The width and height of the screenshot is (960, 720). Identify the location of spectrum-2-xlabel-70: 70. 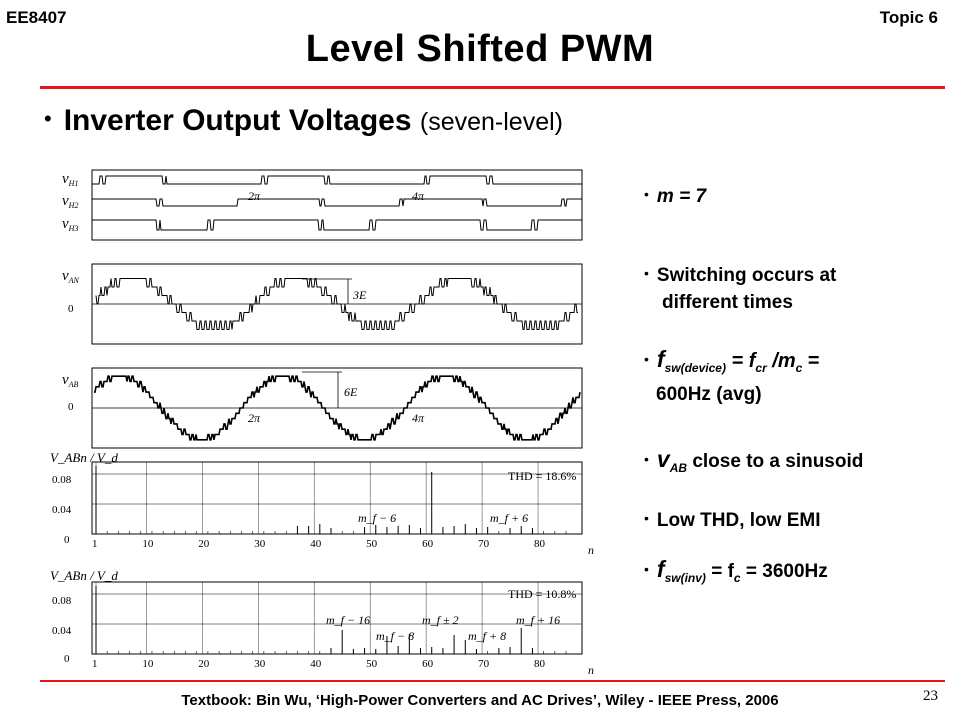
(484, 664).